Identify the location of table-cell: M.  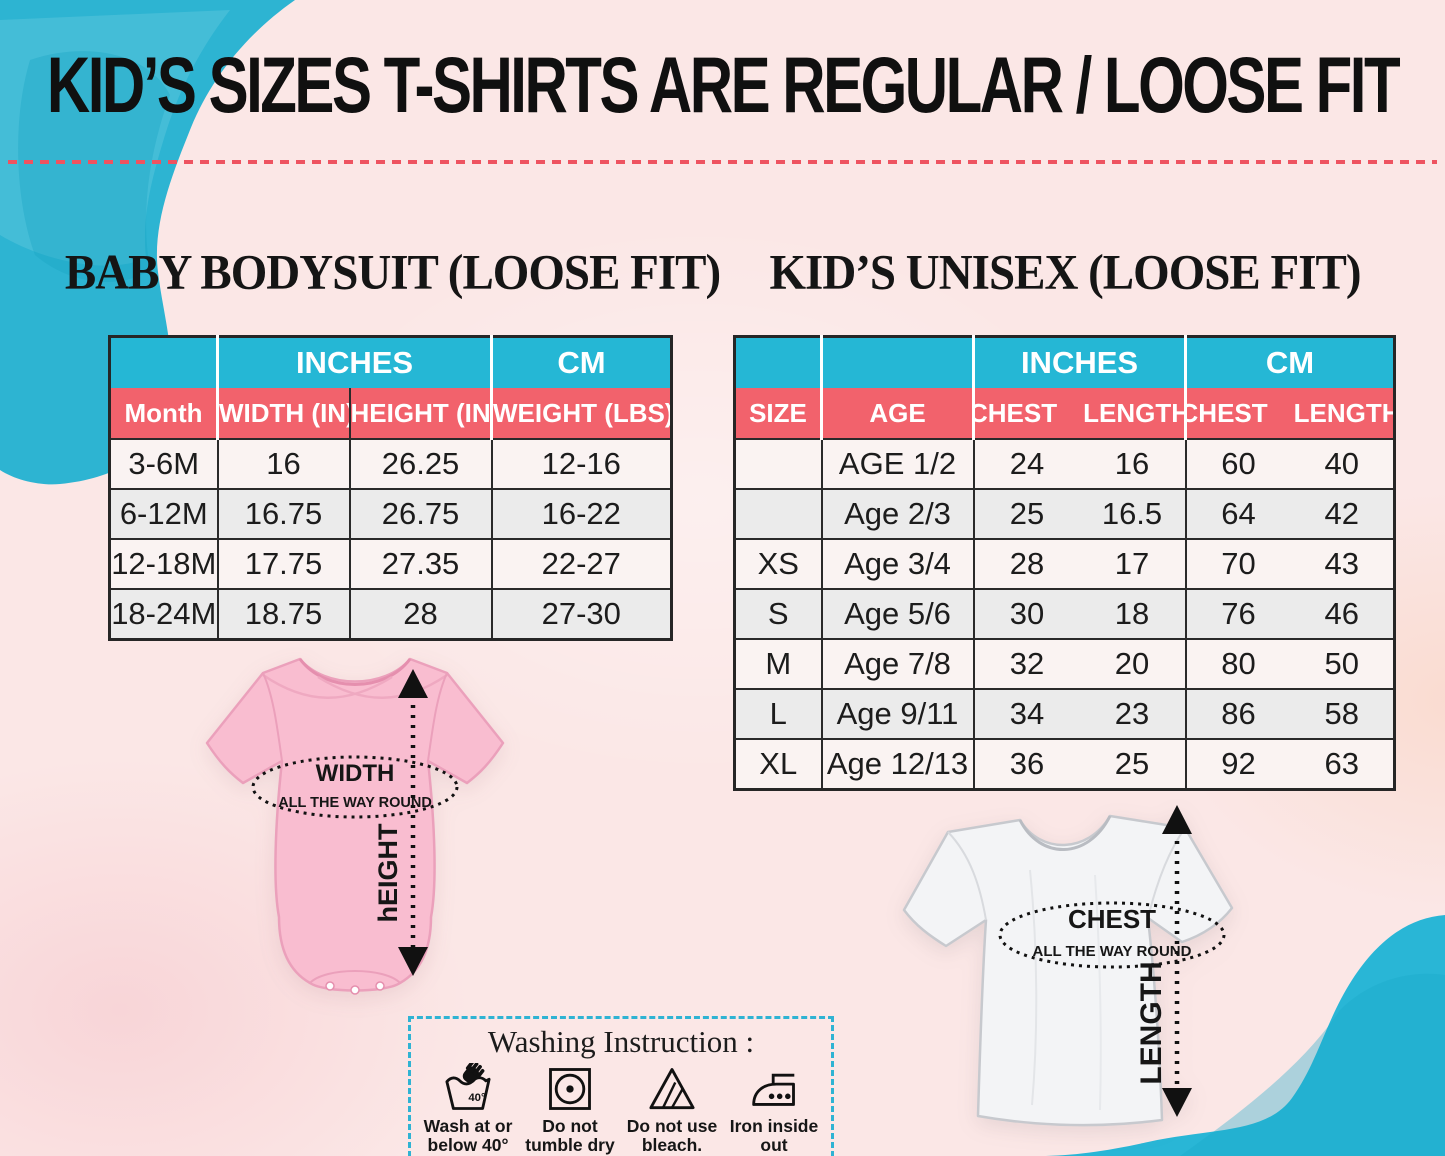
(778, 663).